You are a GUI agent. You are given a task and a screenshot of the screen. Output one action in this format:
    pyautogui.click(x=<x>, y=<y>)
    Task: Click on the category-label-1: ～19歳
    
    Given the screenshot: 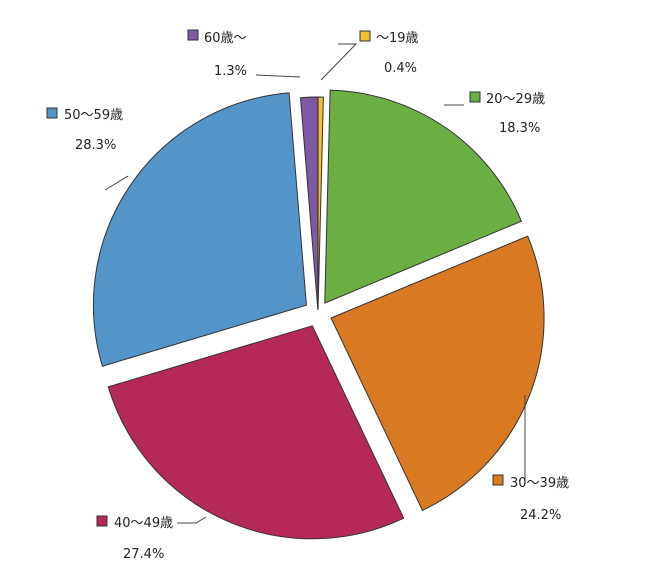 What is the action you would take?
    pyautogui.click(x=397, y=38)
    